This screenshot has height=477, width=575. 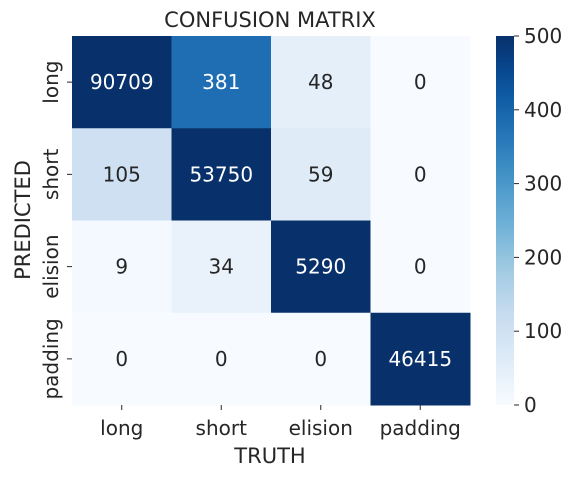 What do you see at coordinates (538, 220) in the screenshot?
I see `colorbar-ticks: 0 100 200 300 400 500` at bounding box center [538, 220].